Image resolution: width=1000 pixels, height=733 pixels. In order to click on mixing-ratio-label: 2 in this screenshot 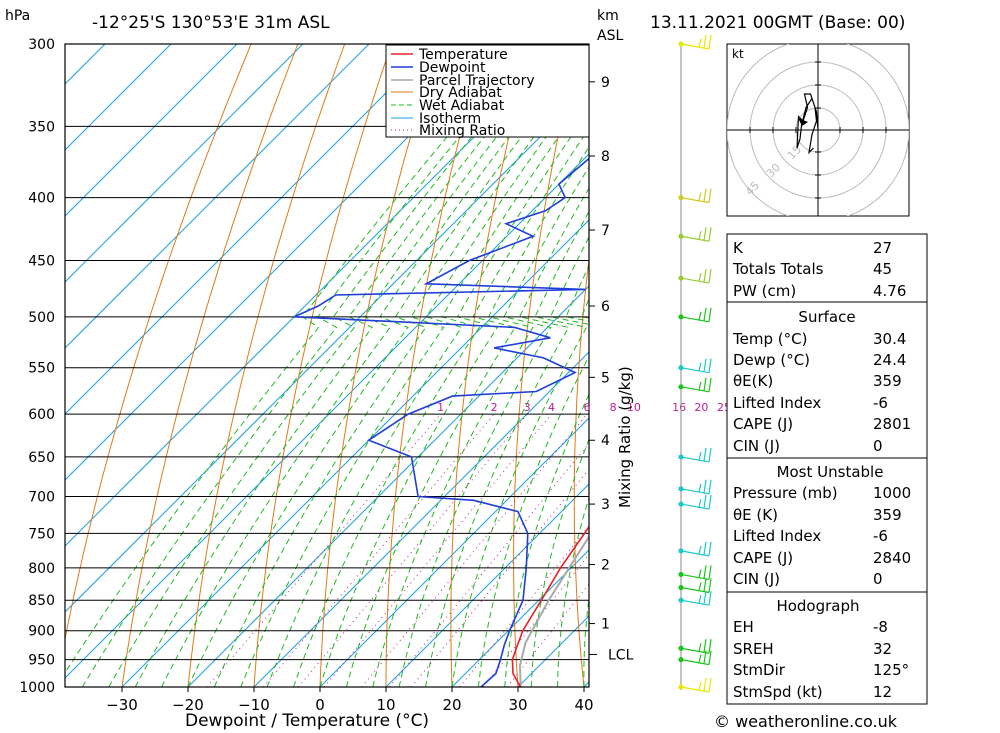, I will do `click(494, 407)`.